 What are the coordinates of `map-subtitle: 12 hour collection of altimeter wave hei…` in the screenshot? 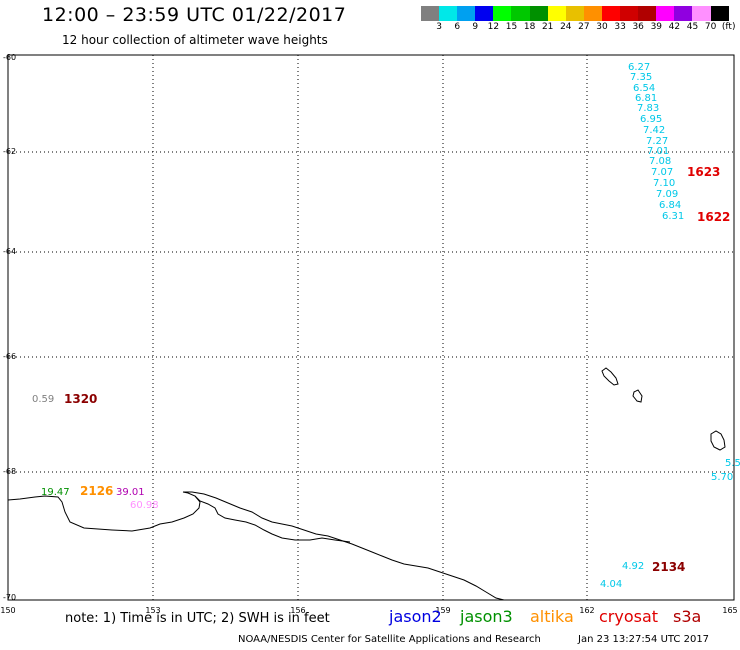 It's located at (195, 40).